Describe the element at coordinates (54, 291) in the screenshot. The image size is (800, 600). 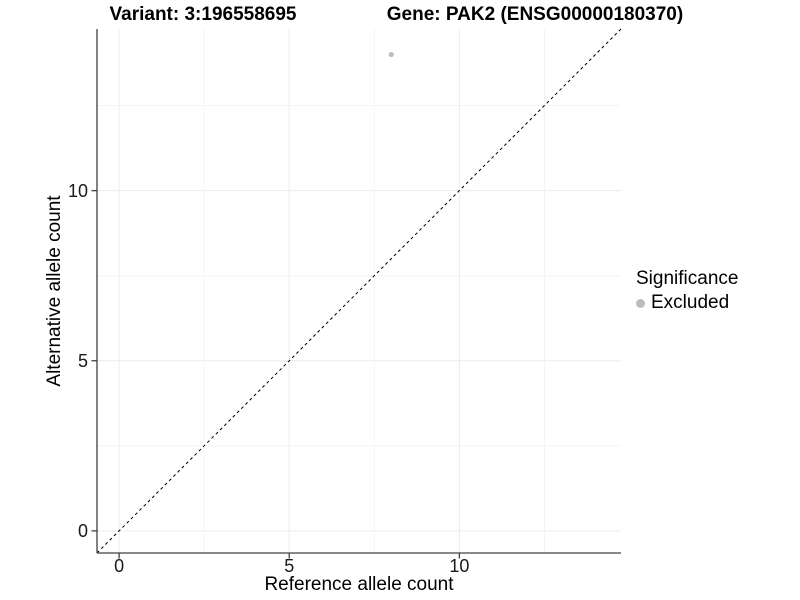
I see `y-axis-title: Alternative allele count` at that location.